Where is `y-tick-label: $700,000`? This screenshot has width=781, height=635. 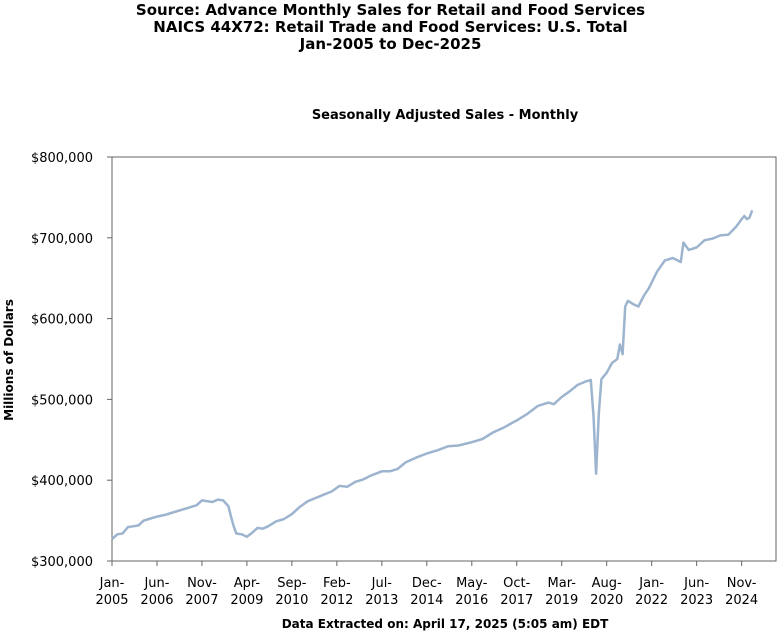 y-tick-label: $700,000 is located at coordinates (62, 239).